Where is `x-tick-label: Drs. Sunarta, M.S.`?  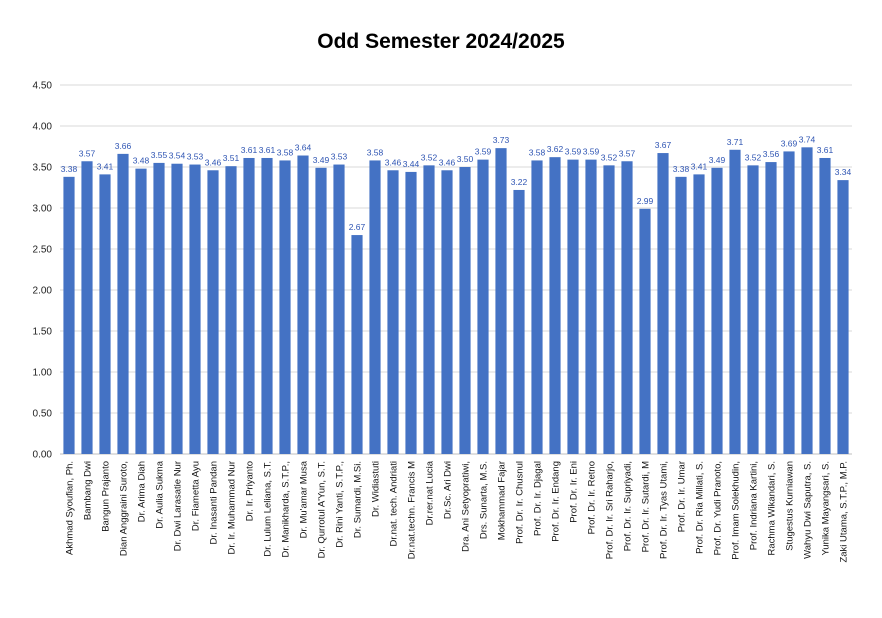
x-tick-label: Drs. Sunarta, M.S. is located at coordinates (484, 500).